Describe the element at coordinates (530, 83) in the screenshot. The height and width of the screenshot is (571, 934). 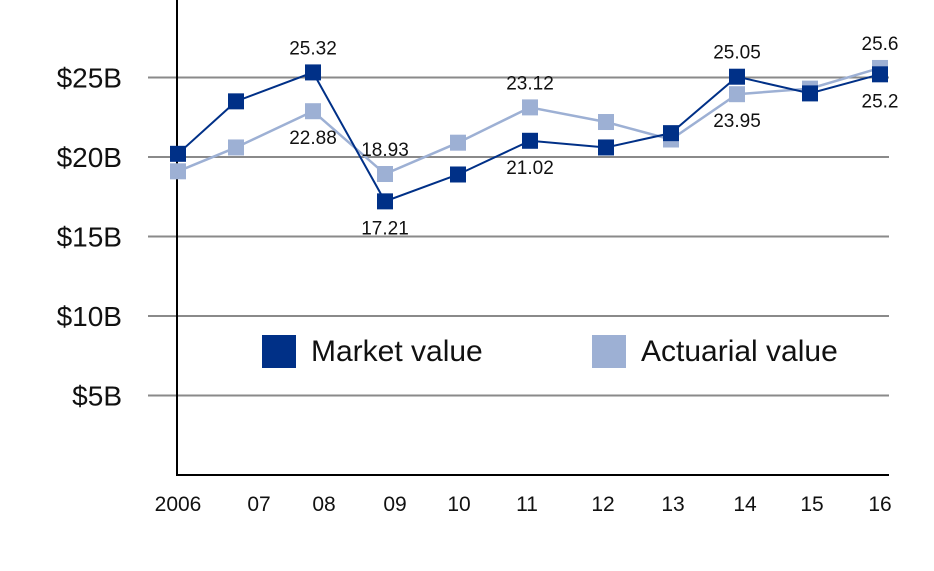
I see `data-label: 23.12` at that location.